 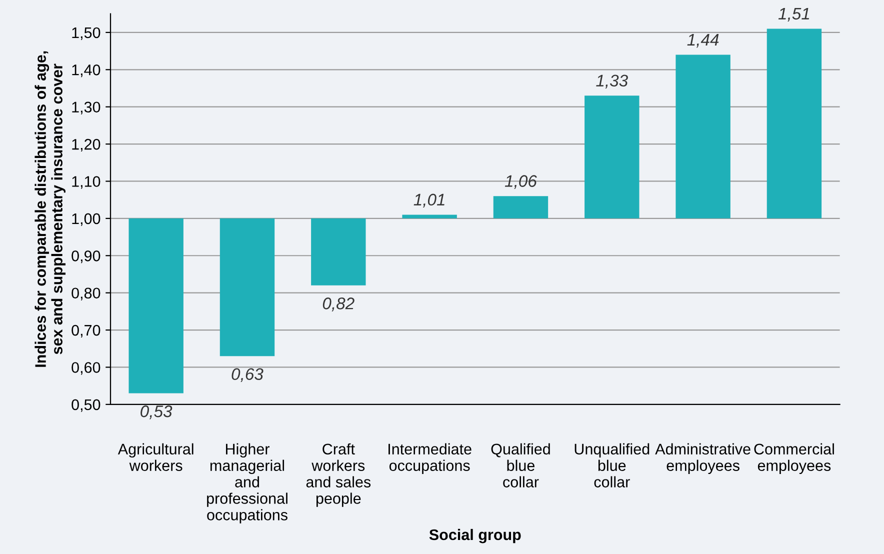 I want to click on data-label: 0,82, so click(x=338, y=305).